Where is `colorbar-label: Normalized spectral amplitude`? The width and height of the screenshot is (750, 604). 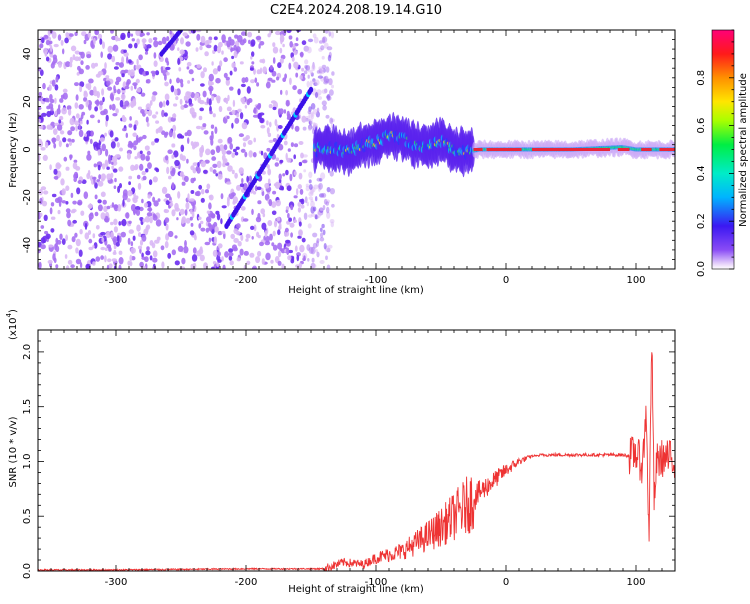 colorbar-label: Normalized spectral amplitude is located at coordinates (743, 150).